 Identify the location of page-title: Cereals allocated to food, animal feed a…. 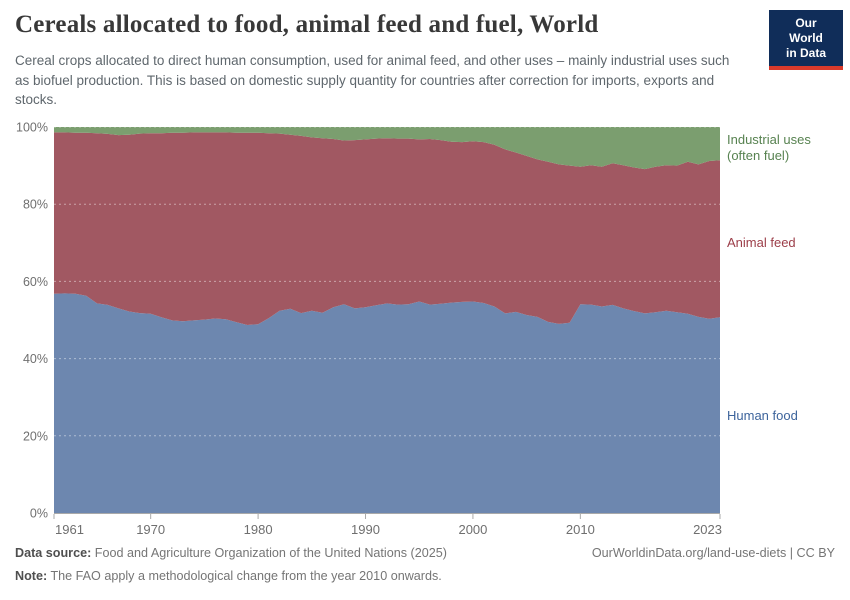
(307, 24).